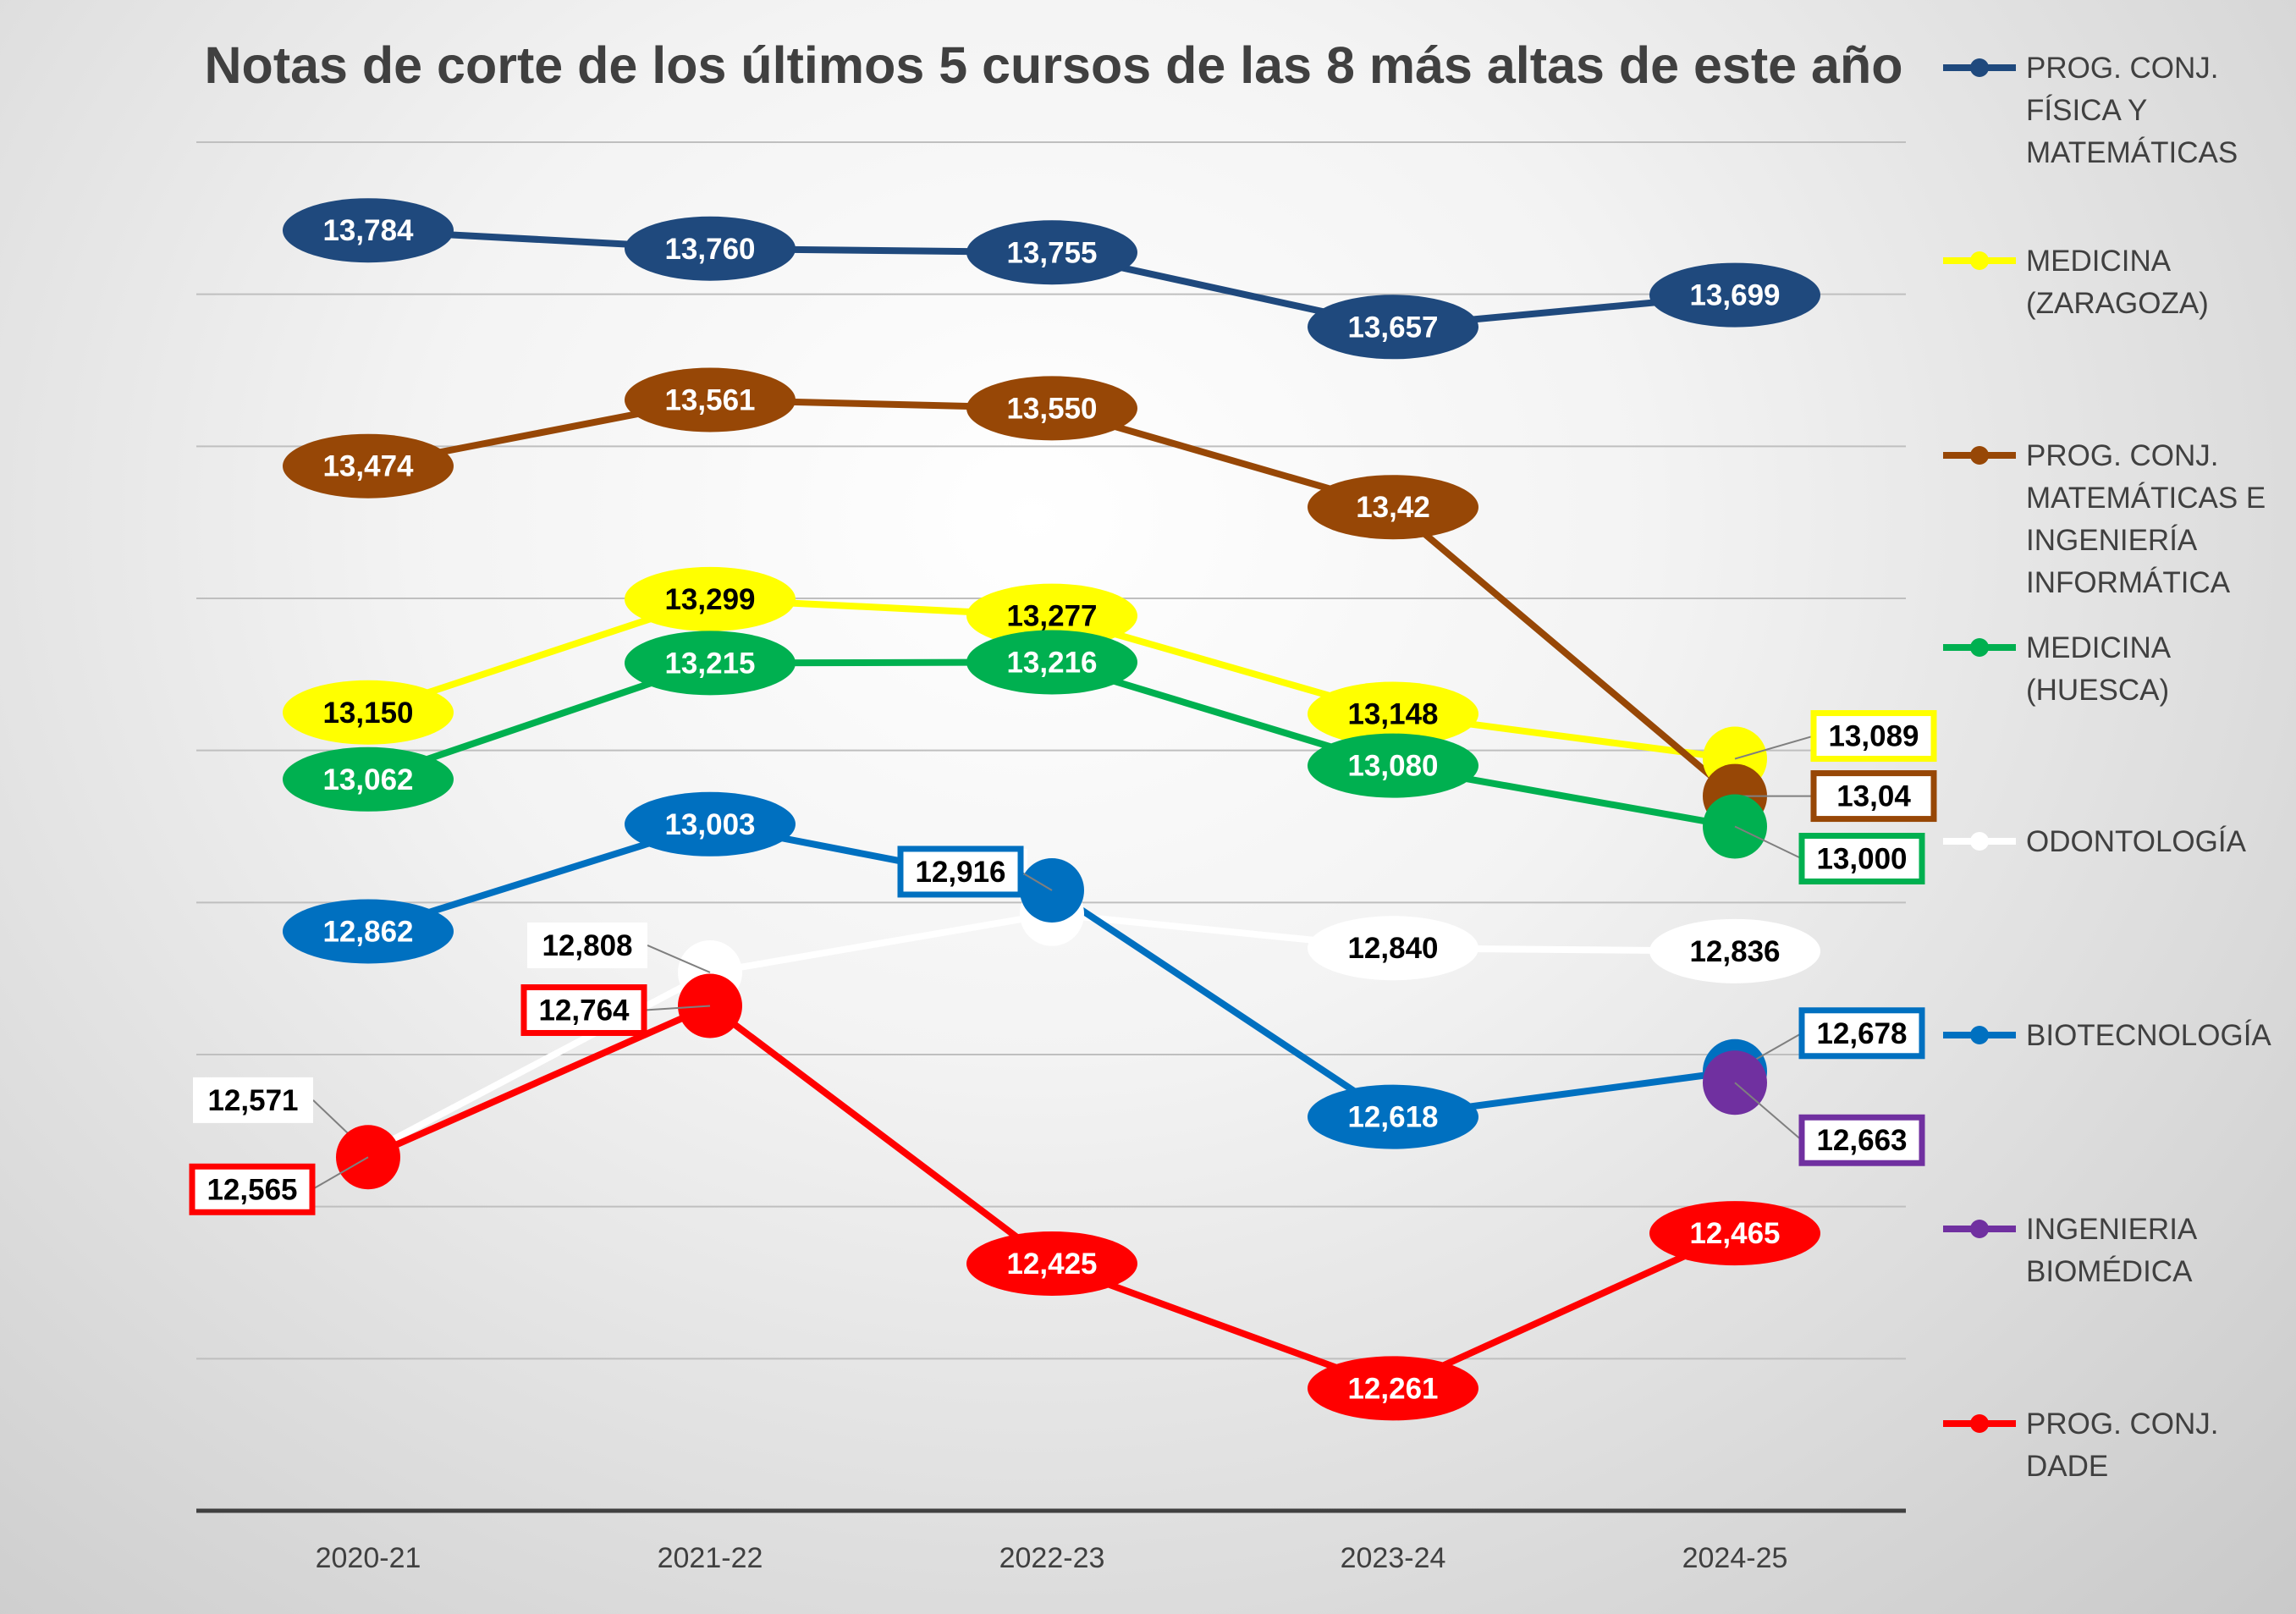 This screenshot has width=2296, height=1614. Describe the element at coordinates (1392, 327) in the screenshot. I see `data-label: 13,657` at that location.